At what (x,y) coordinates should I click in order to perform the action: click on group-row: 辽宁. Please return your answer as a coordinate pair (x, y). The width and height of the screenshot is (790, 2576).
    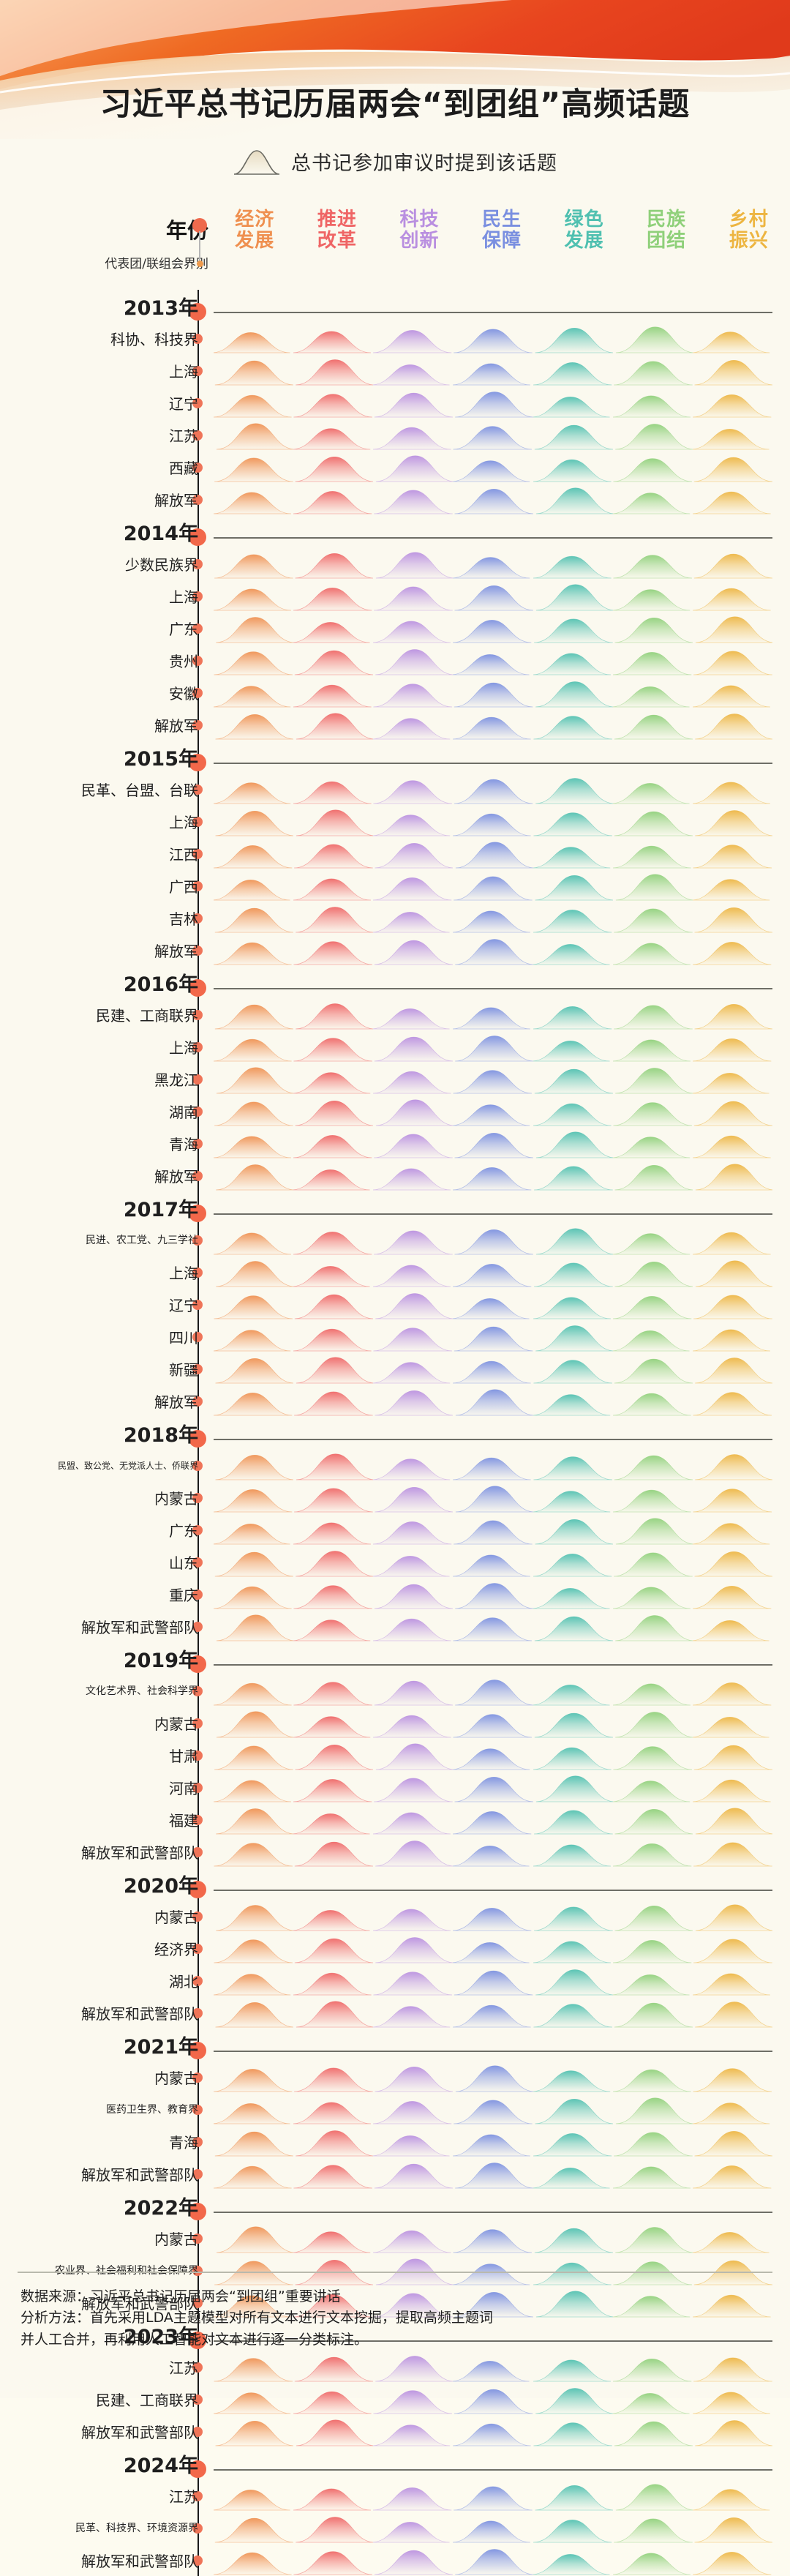
    Looking at the image, I should click on (395, 402).